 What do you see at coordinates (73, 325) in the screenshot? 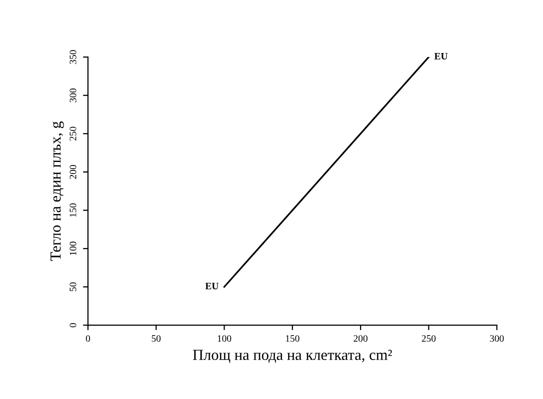
I see `y-tick-label: 0` at bounding box center [73, 325].